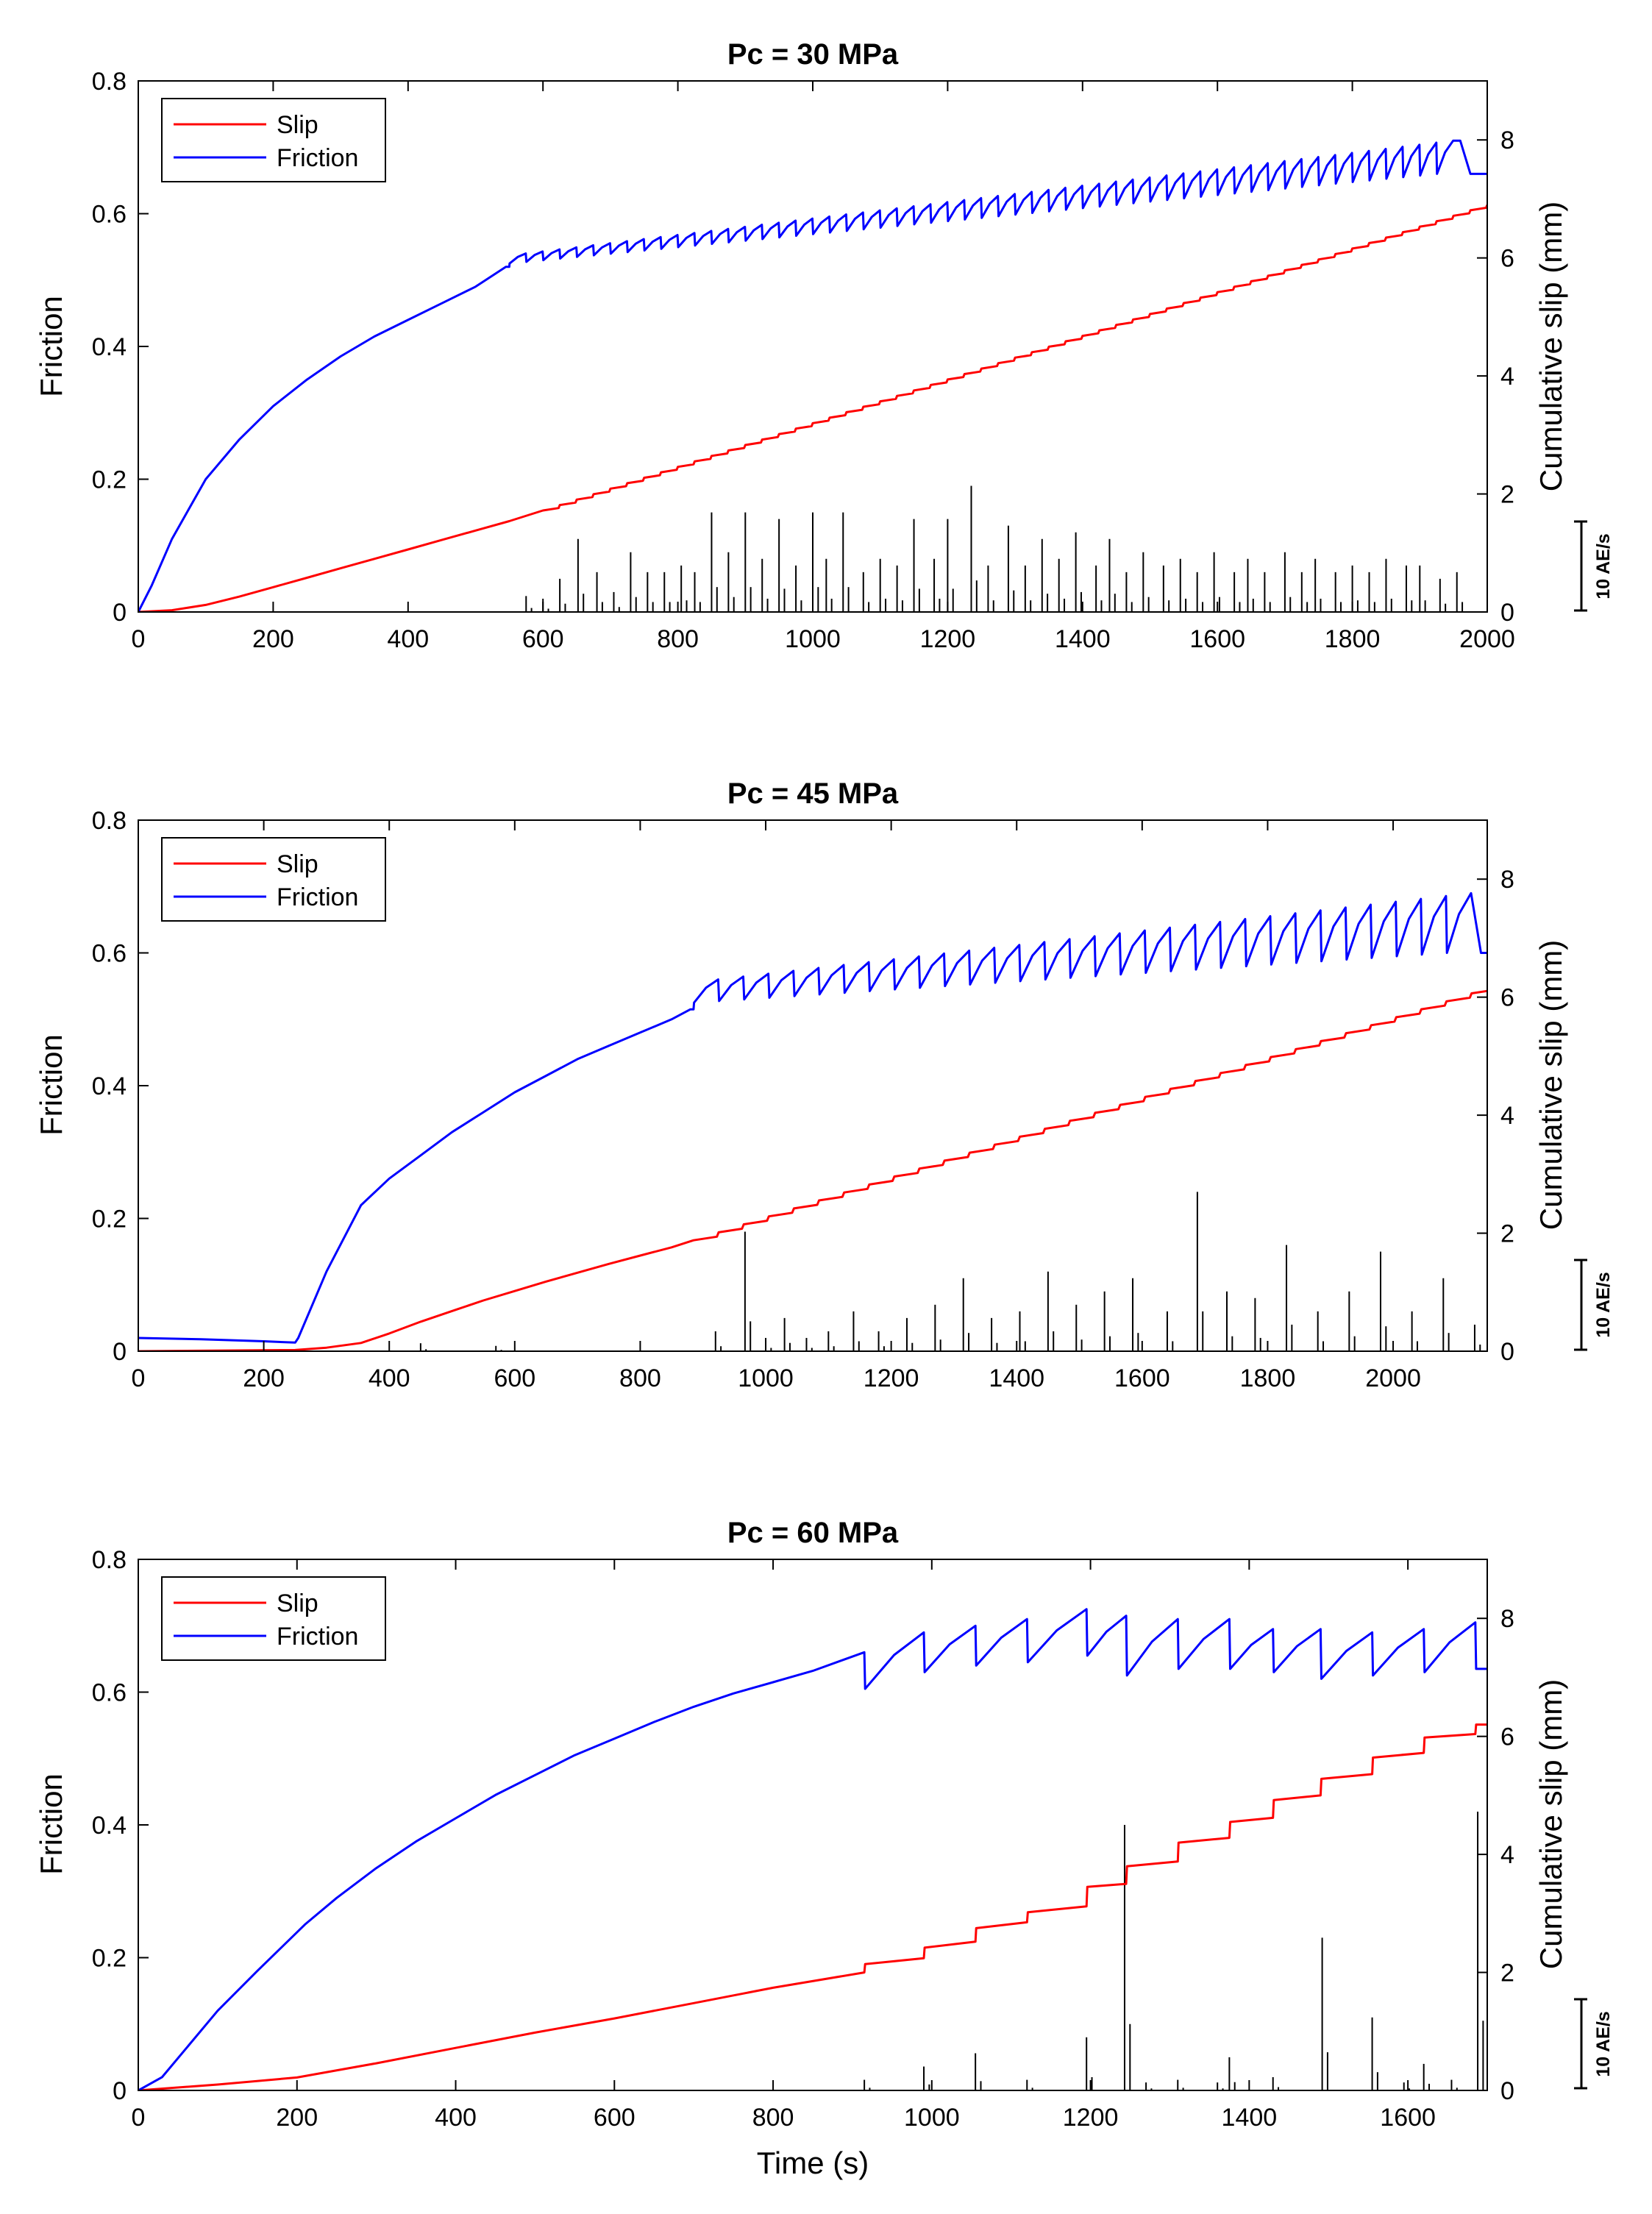 The image size is (1652, 2214). What do you see at coordinates (813, 1533) in the screenshot?
I see `panel-title: Pc = 60 MPa` at bounding box center [813, 1533].